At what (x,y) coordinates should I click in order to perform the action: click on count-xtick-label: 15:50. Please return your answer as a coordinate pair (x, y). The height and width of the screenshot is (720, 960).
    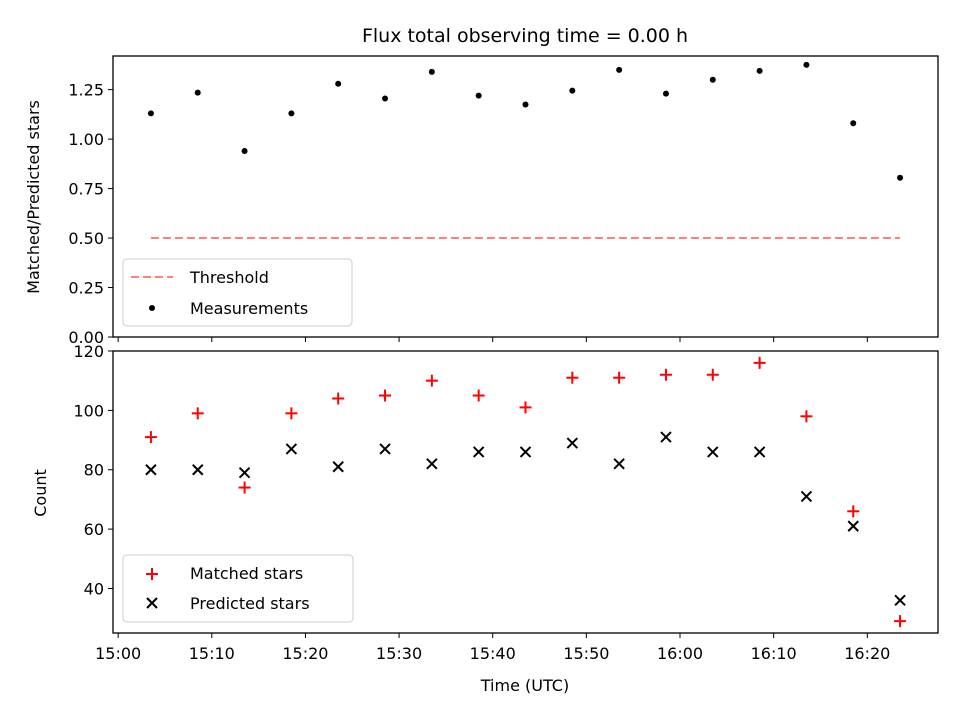
    Looking at the image, I should click on (586, 653).